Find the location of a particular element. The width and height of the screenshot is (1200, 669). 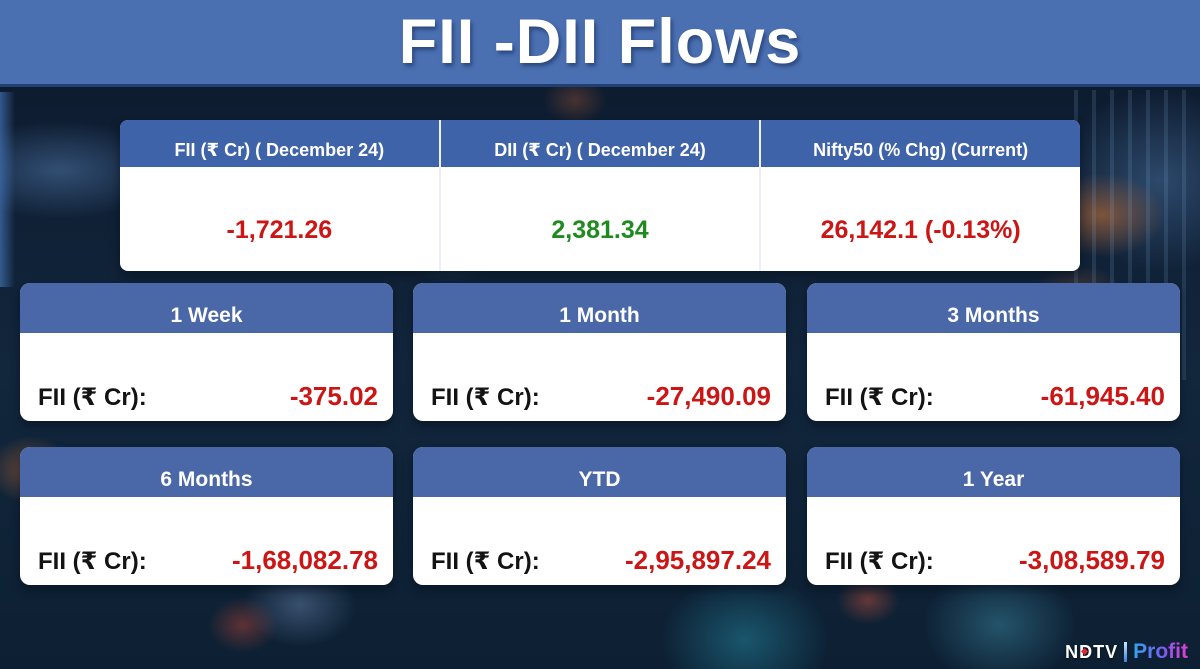

period-card-6-months: 6 Months FII (₹ Cr): -1,68,082.78 is located at coordinates (206, 516).